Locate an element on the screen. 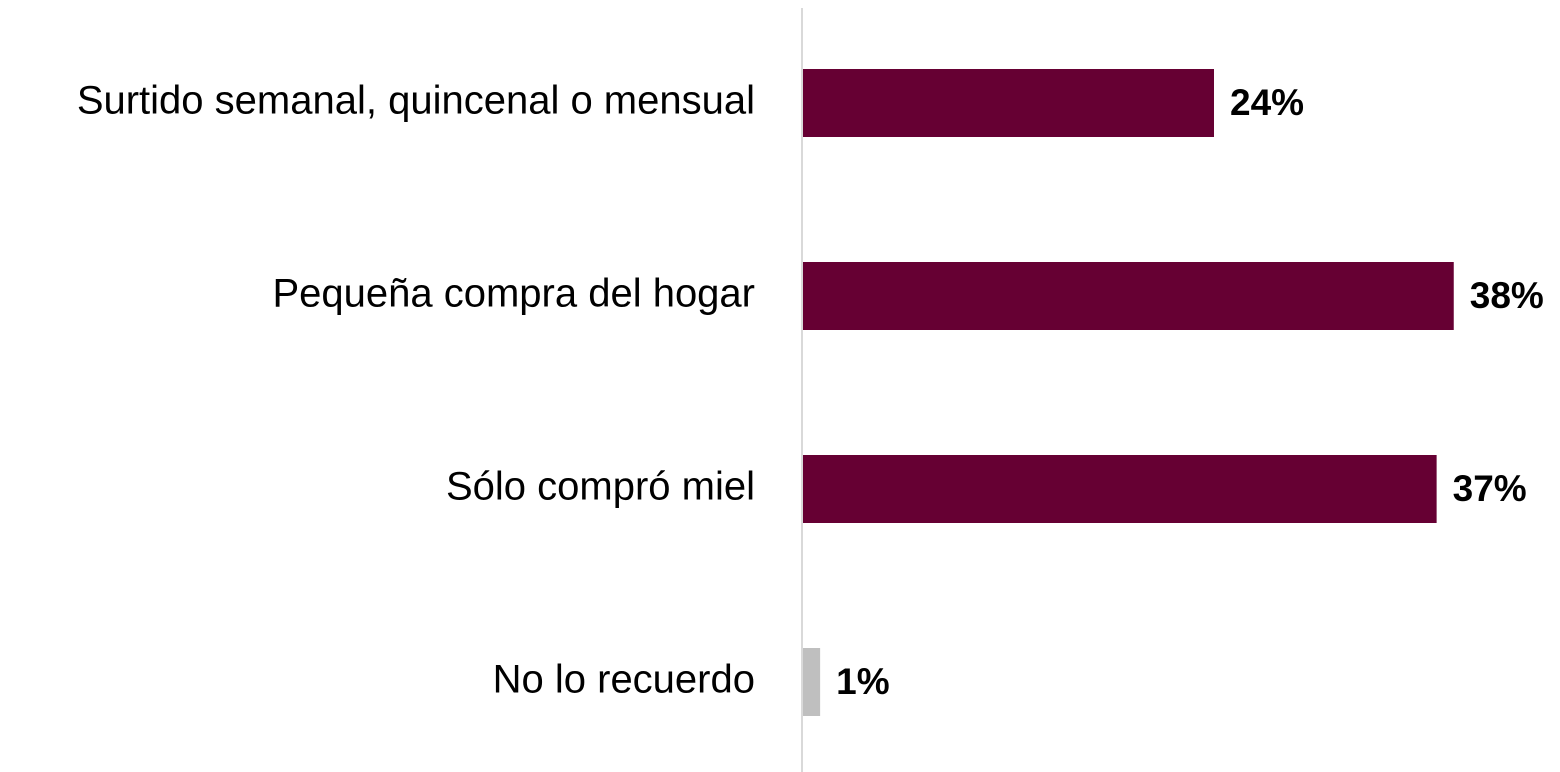 Image resolution: width=1560 pixels, height=772 pixels. value-label: 38% is located at coordinates (1507, 295).